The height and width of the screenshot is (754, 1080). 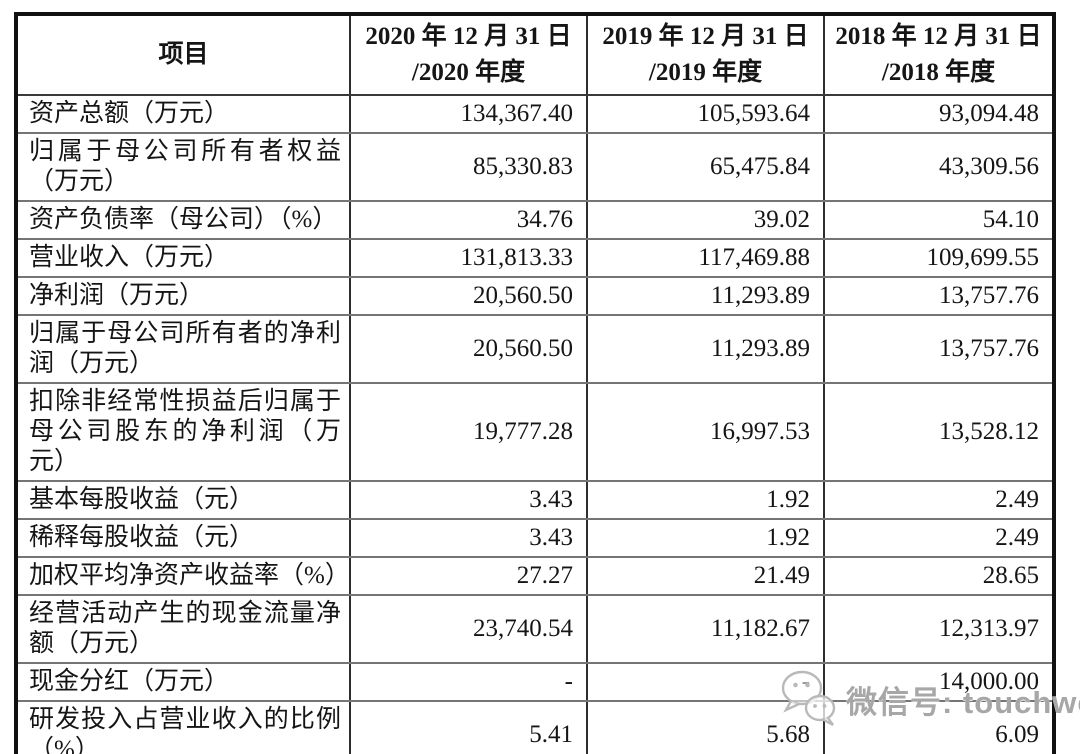 I want to click on table-row: 稀释每股收益（元） 3.43 1.92 2.49, so click(x=535, y=538).